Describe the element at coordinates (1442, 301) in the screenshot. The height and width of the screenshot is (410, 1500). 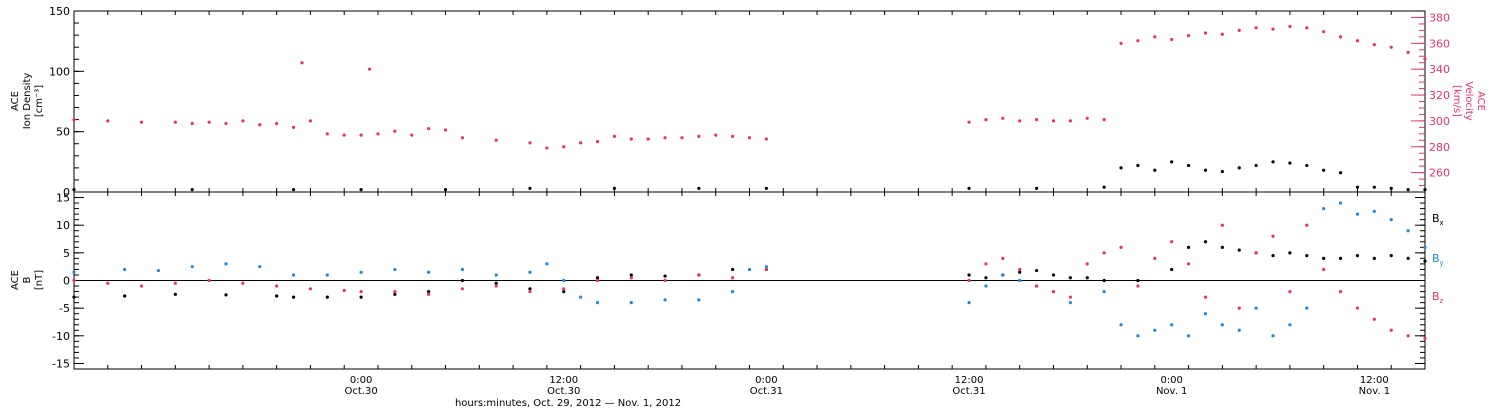
I see `legend-bz-sub: z` at that location.